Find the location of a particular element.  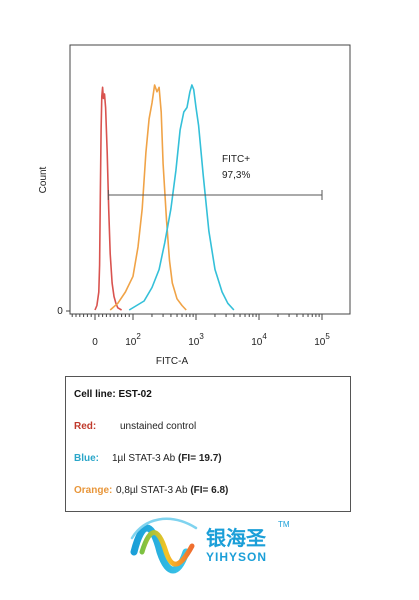

series-line-orange is located at coordinates (148, 197).